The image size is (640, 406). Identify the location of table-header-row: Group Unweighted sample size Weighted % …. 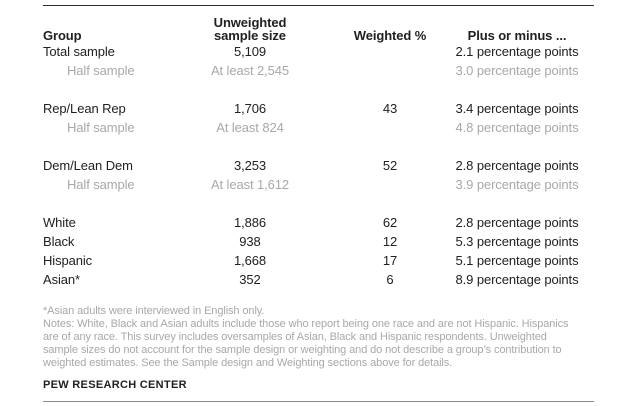
(318, 24).